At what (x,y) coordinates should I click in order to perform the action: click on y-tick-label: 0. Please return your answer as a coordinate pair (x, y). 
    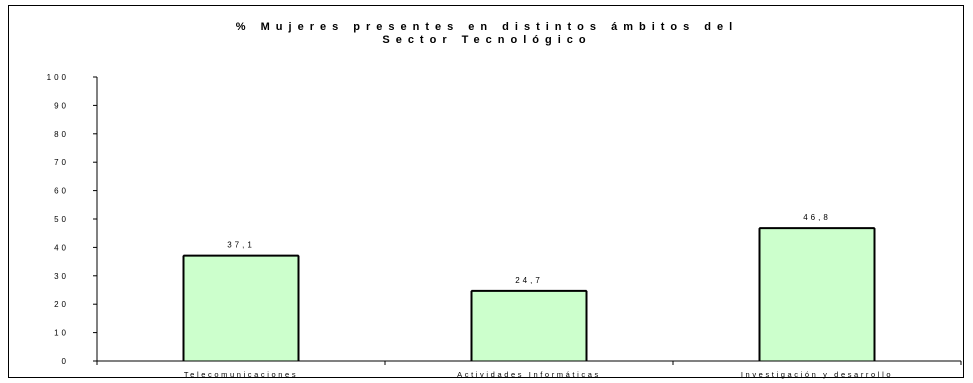
    Looking at the image, I should click on (65, 361).